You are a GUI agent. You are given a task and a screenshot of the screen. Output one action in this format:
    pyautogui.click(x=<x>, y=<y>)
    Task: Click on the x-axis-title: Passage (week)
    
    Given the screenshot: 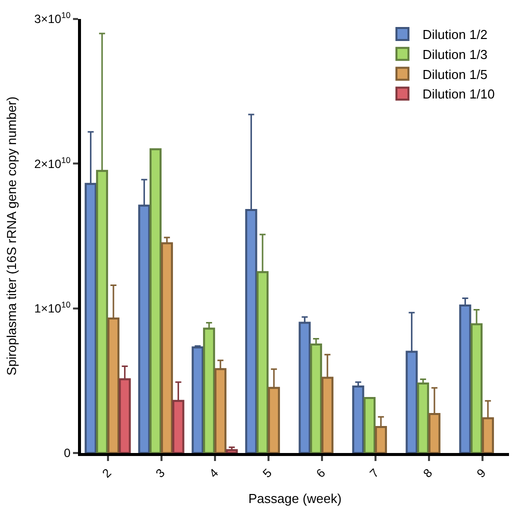 What is the action you would take?
    pyautogui.click(x=295, y=498)
    